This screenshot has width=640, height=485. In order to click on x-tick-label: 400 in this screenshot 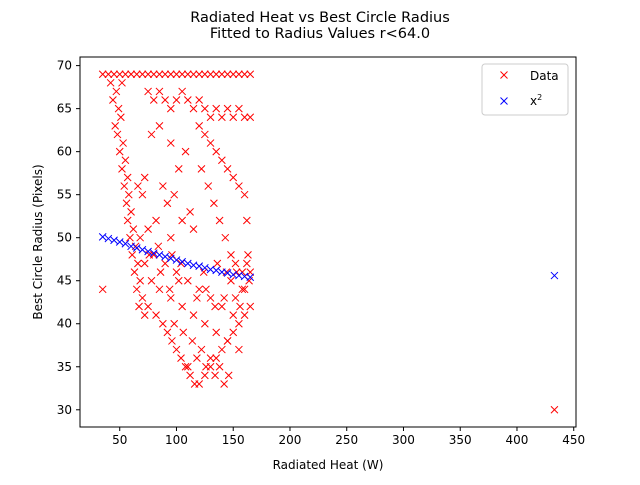, I will do `click(517, 440)`.